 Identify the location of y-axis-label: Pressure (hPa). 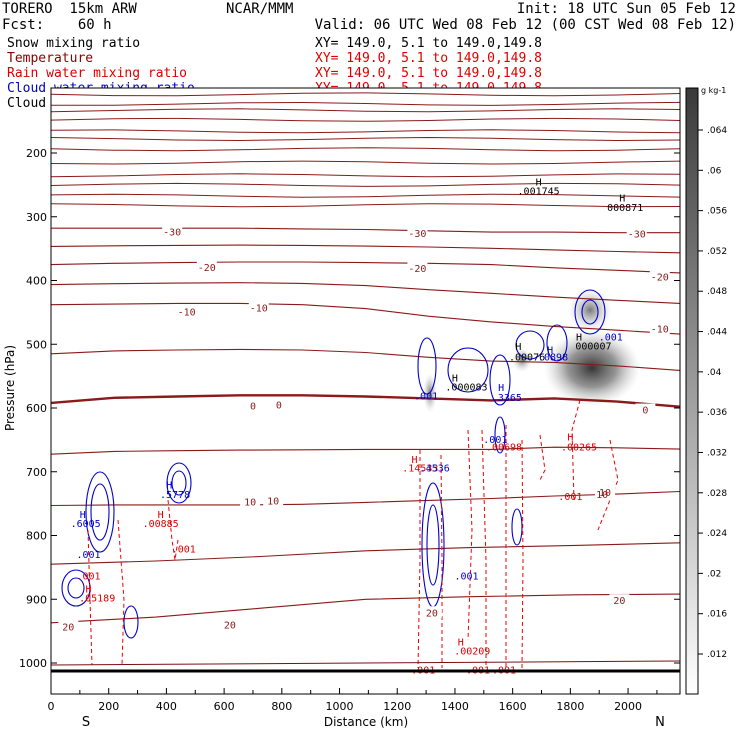
(10, 388).